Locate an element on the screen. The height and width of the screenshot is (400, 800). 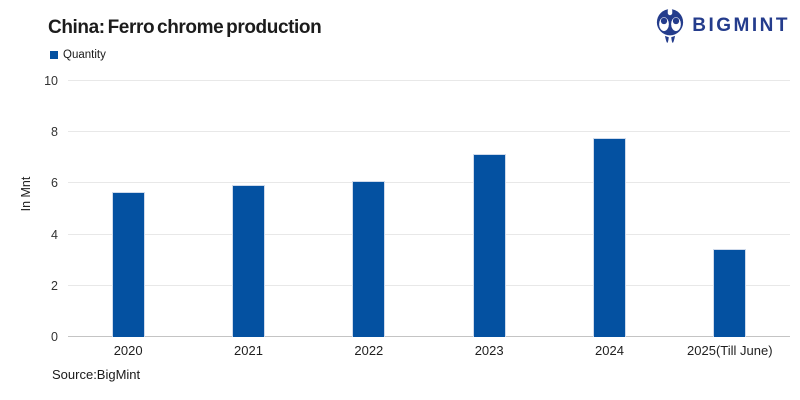
gridline-y2 is located at coordinates (429, 285).